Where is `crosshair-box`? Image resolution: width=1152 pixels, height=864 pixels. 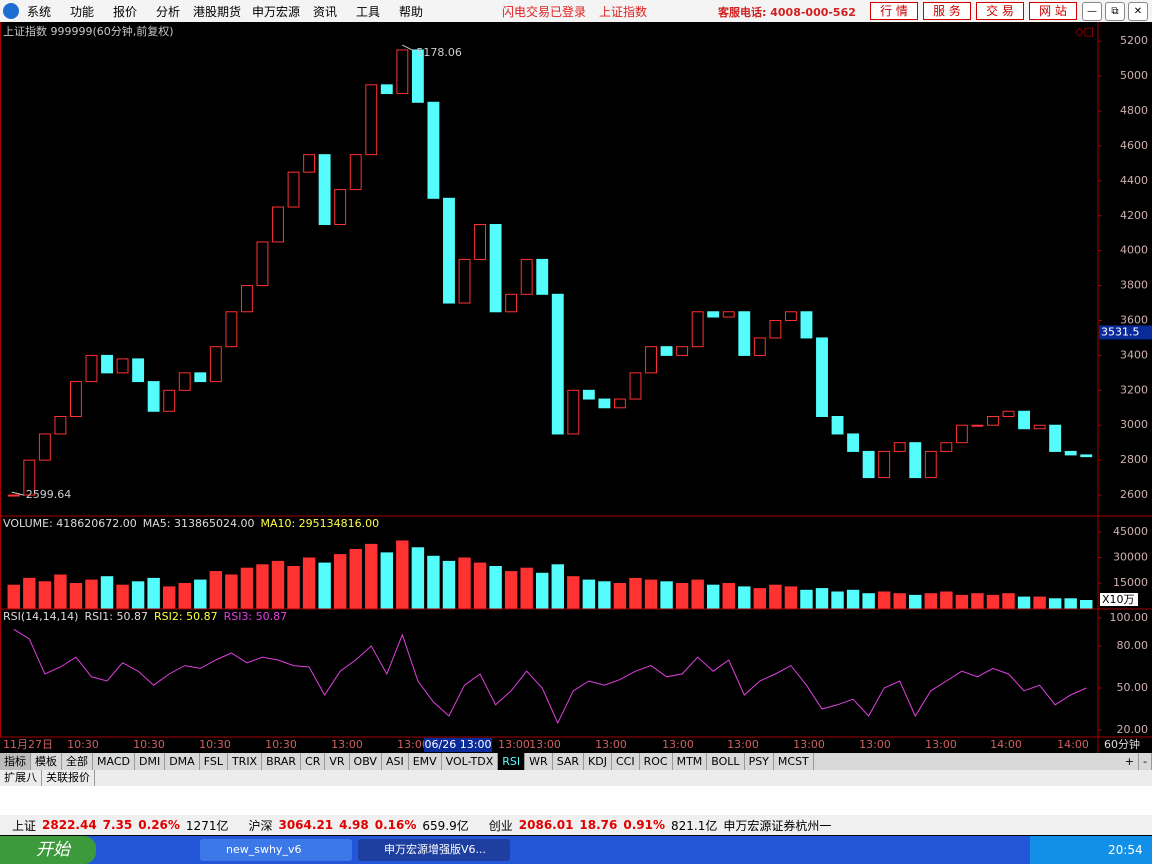
crosshair-box is located at coordinates (458, 745).